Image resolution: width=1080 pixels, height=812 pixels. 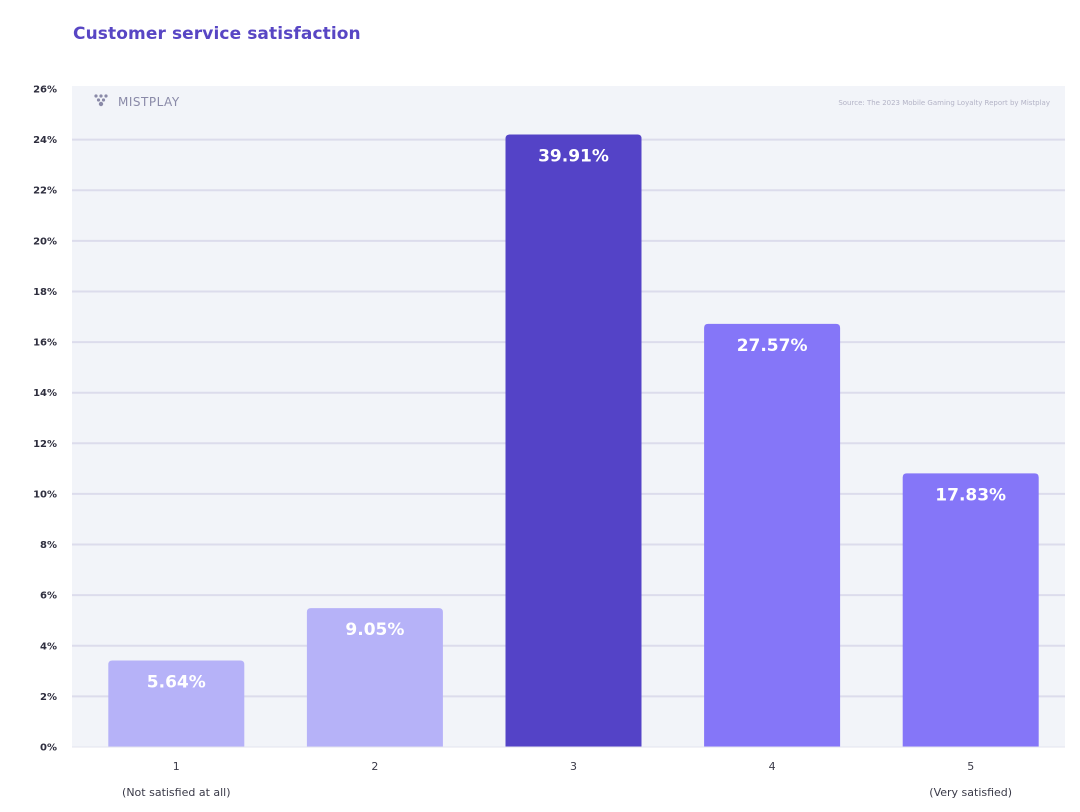 I want to click on x-tick-sublabel: (Very satisfied), so click(x=970, y=792).